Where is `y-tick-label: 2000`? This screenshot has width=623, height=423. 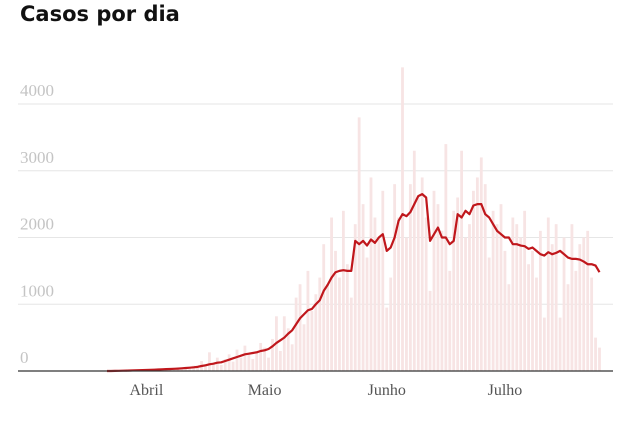 y-tick-label: 2000 is located at coordinates (37, 224).